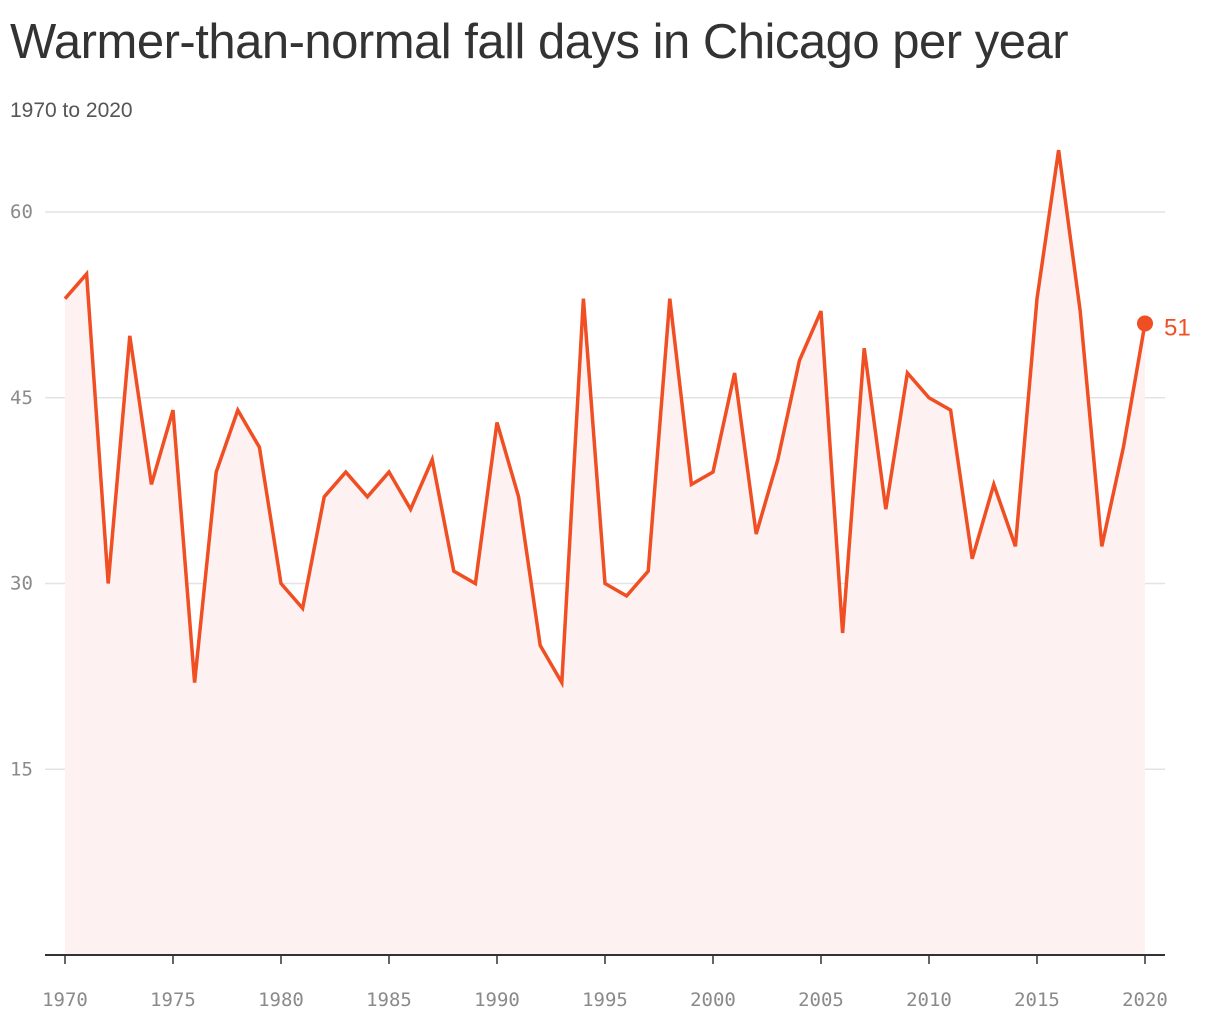 The image size is (1220, 1020). What do you see at coordinates (907, 373) in the screenshot?
I see `data-point-2009` at bounding box center [907, 373].